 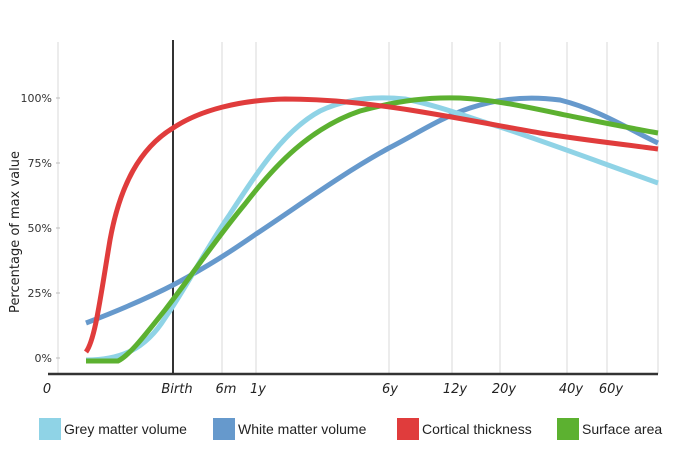 What do you see at coordinates (50, 429) in the screenshot?
I see `legend-swatch-grey-matter` at bounding box center [50, 429].